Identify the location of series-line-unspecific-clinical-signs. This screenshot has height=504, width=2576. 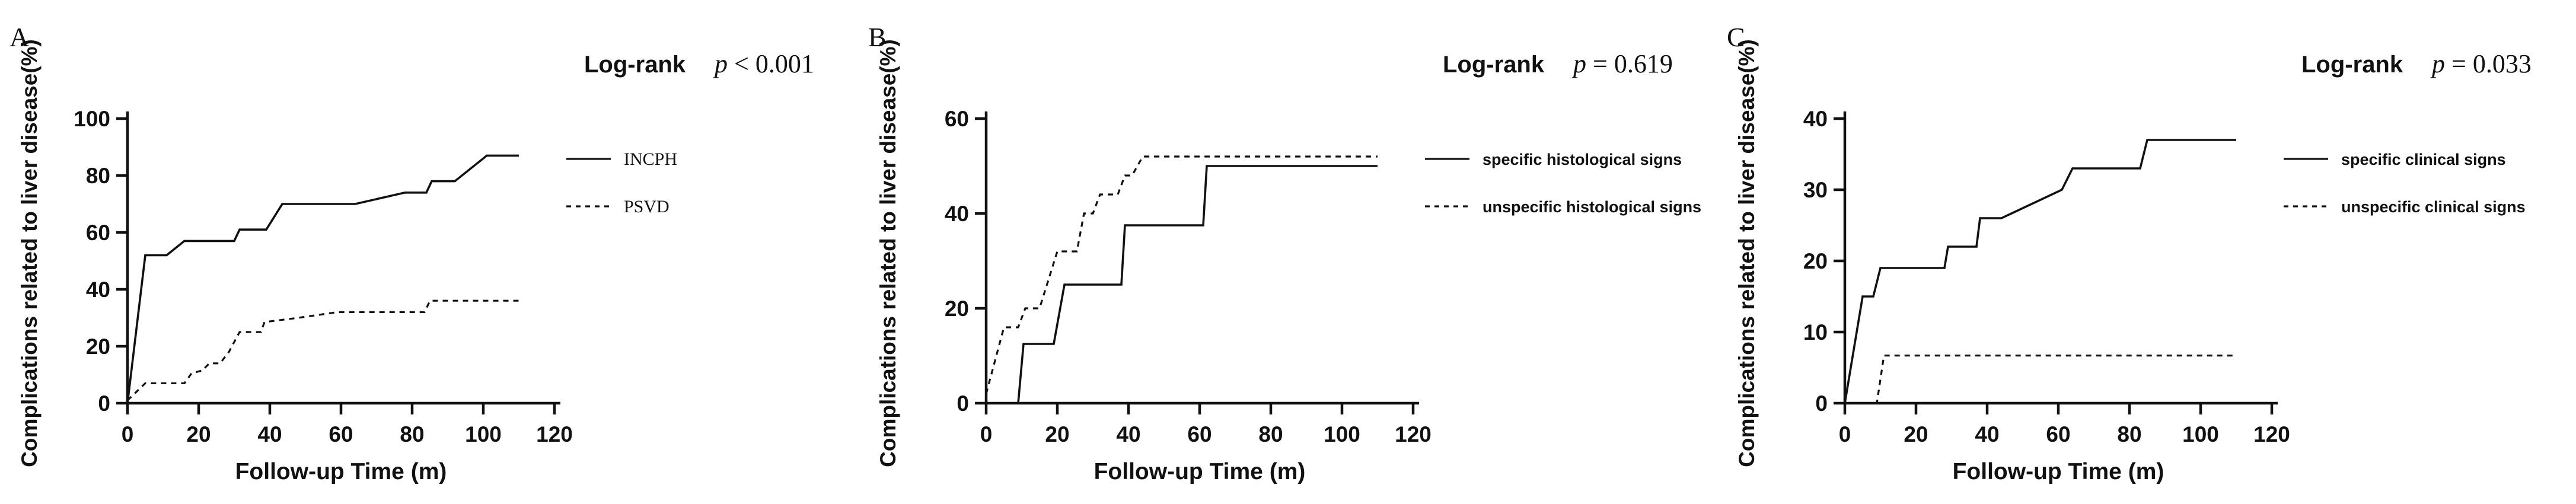
(2040, 379).